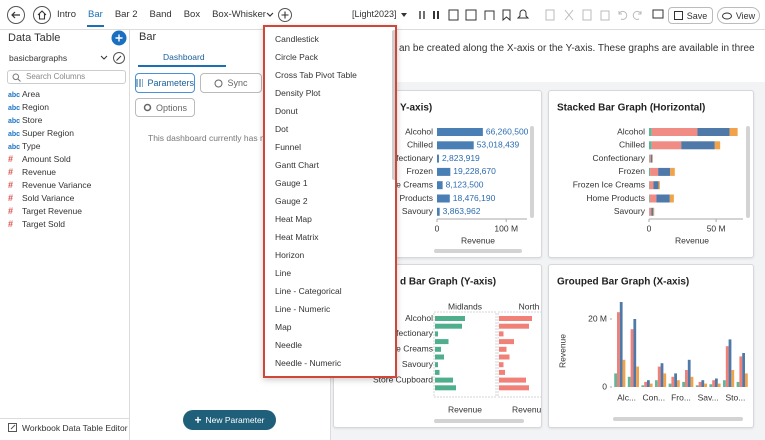 The width and height of the screenshot is (765, 440). Describe the element at coordinates (489, 15) in the screenshot. I see `chart-icon` at that location.